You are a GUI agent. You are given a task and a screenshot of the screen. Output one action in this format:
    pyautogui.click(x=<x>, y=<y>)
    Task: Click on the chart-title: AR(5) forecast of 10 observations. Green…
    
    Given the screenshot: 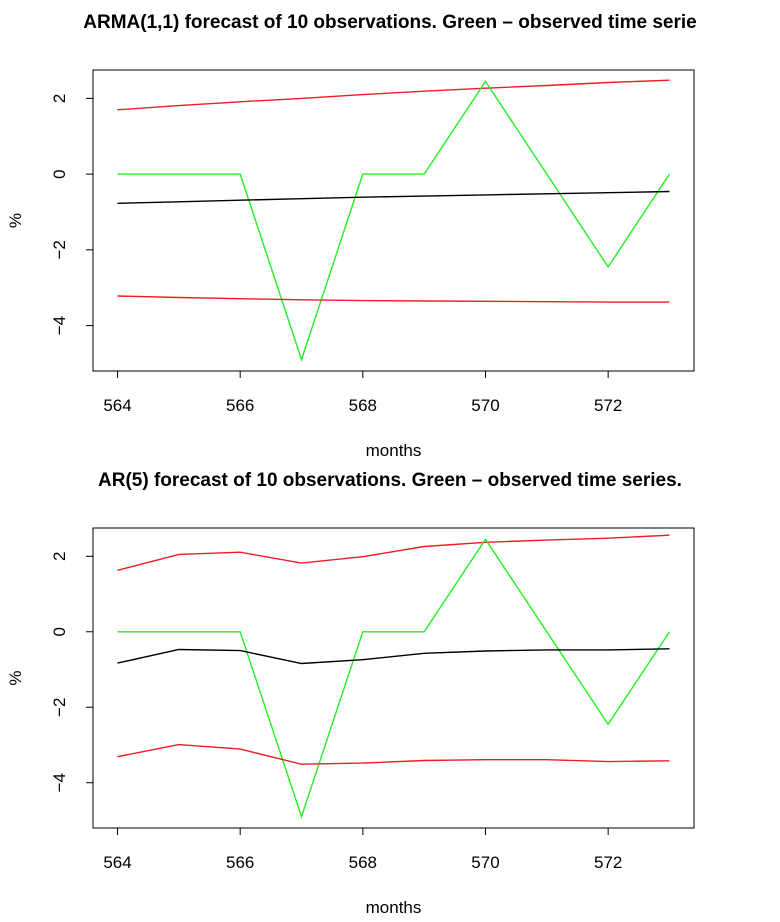 What is the action you would take?
    pyautogui.click(x=390, y=480)
    